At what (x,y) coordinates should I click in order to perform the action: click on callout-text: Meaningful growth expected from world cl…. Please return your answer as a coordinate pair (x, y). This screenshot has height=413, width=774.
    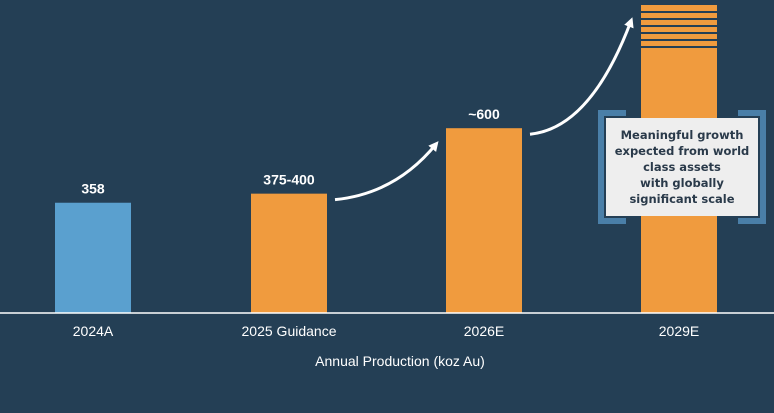
    Looking at the image, I should click on (682, 167).